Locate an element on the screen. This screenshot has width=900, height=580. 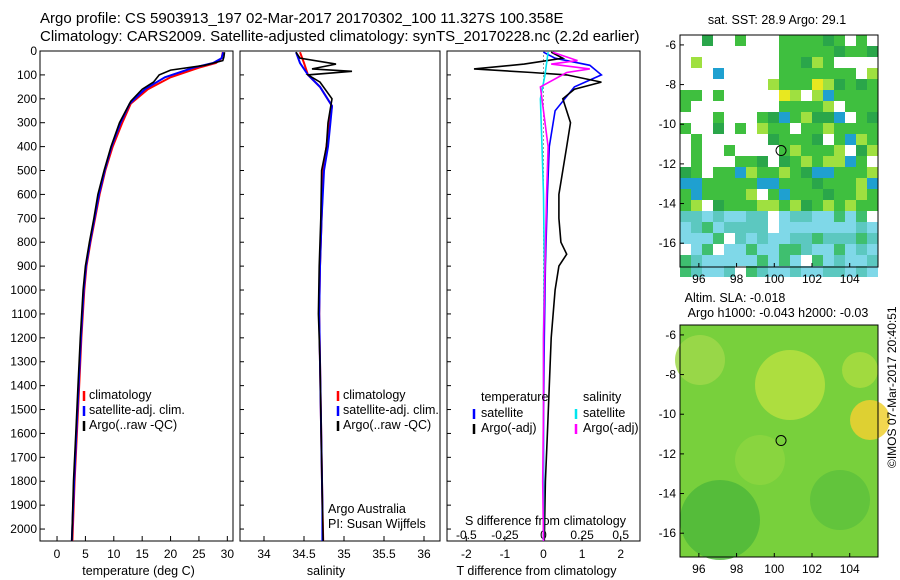
temperature-tick-label: 15 is located at coordinates (142, 554).